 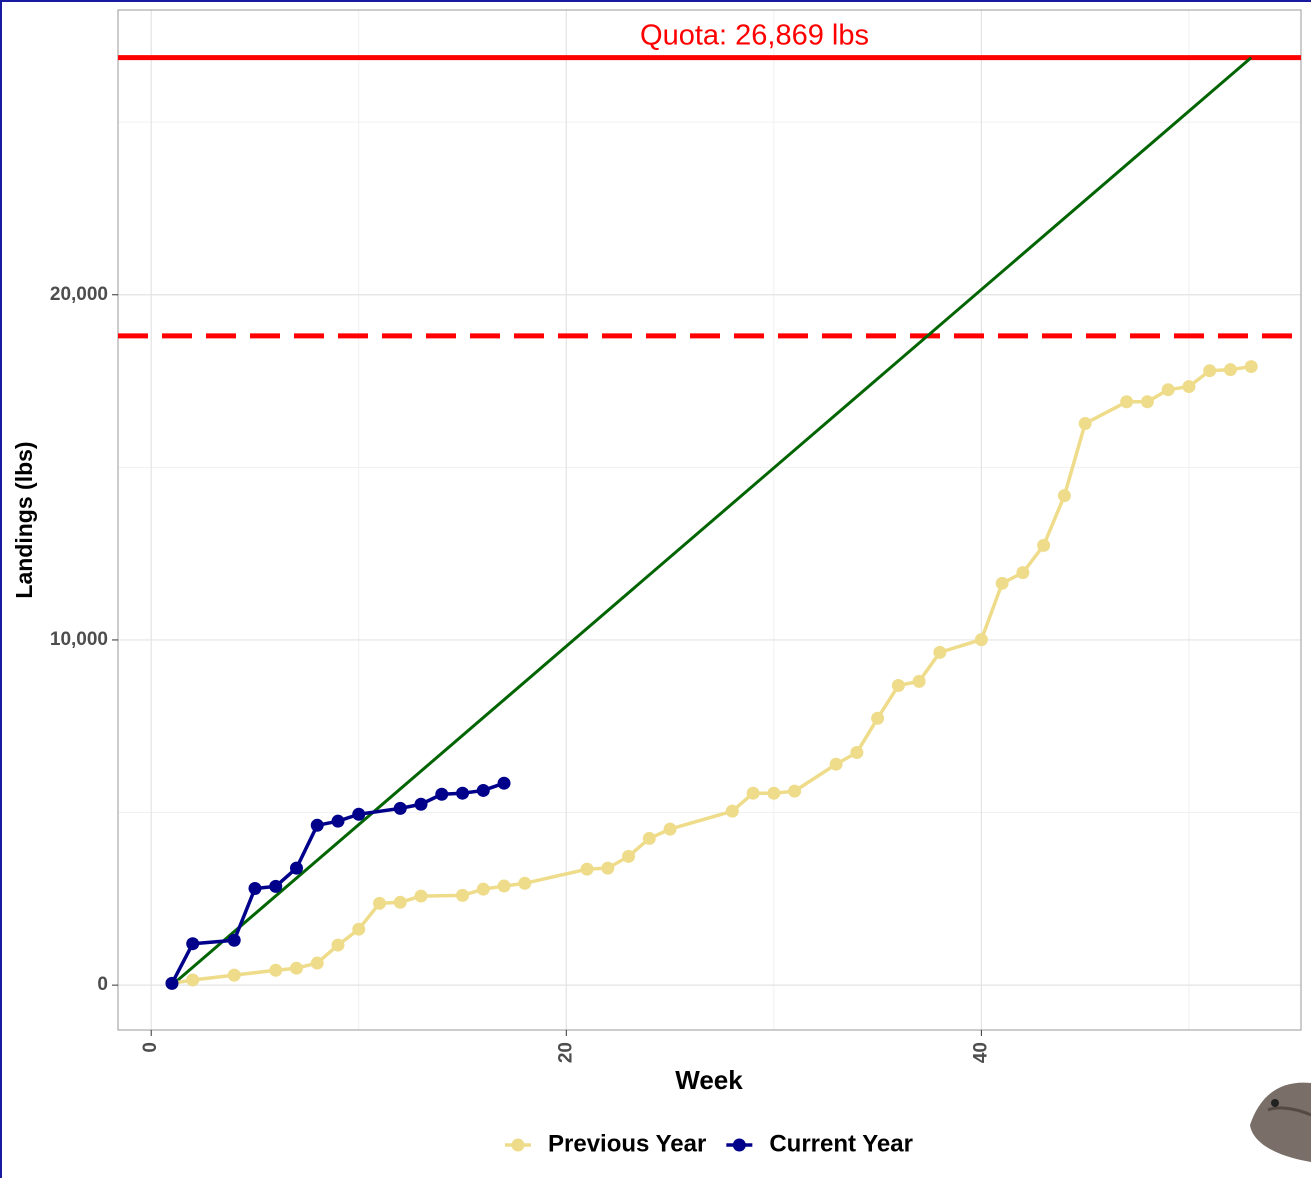 What do you see at coordinates (150, 1047) in the screenshot?
I see `x-tick-label: 0` at bounding box center [150, 1047].